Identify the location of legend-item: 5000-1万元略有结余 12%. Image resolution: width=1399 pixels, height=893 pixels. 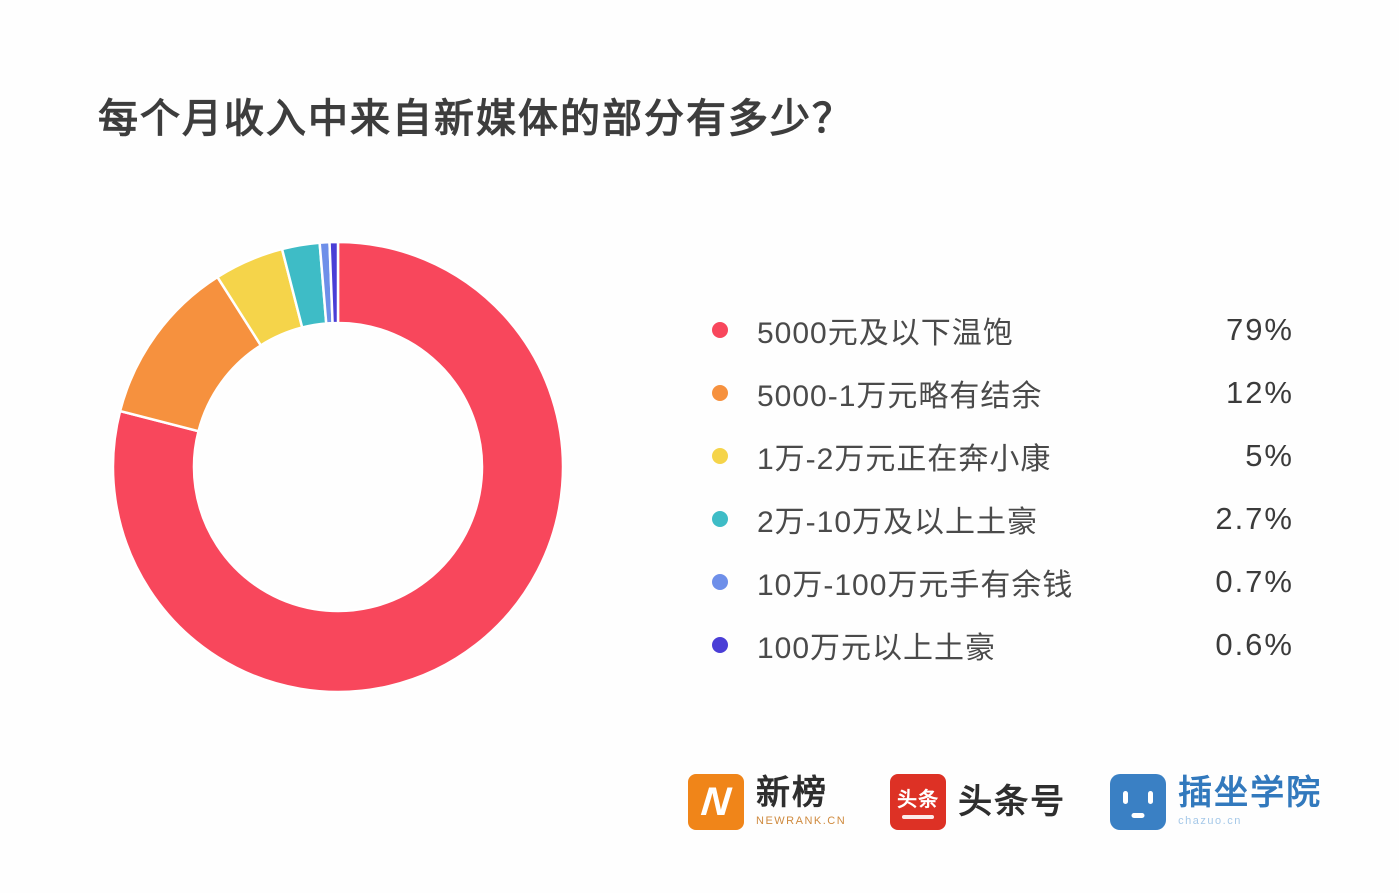
(1003, 392).